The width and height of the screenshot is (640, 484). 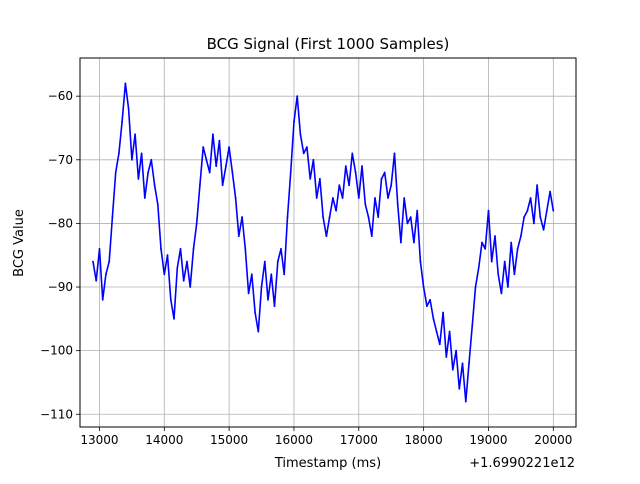 What do you see at coordinates (56, 351) in the screenshot?
I see `y-tick-label: −100` at bounding box center [56, 351].